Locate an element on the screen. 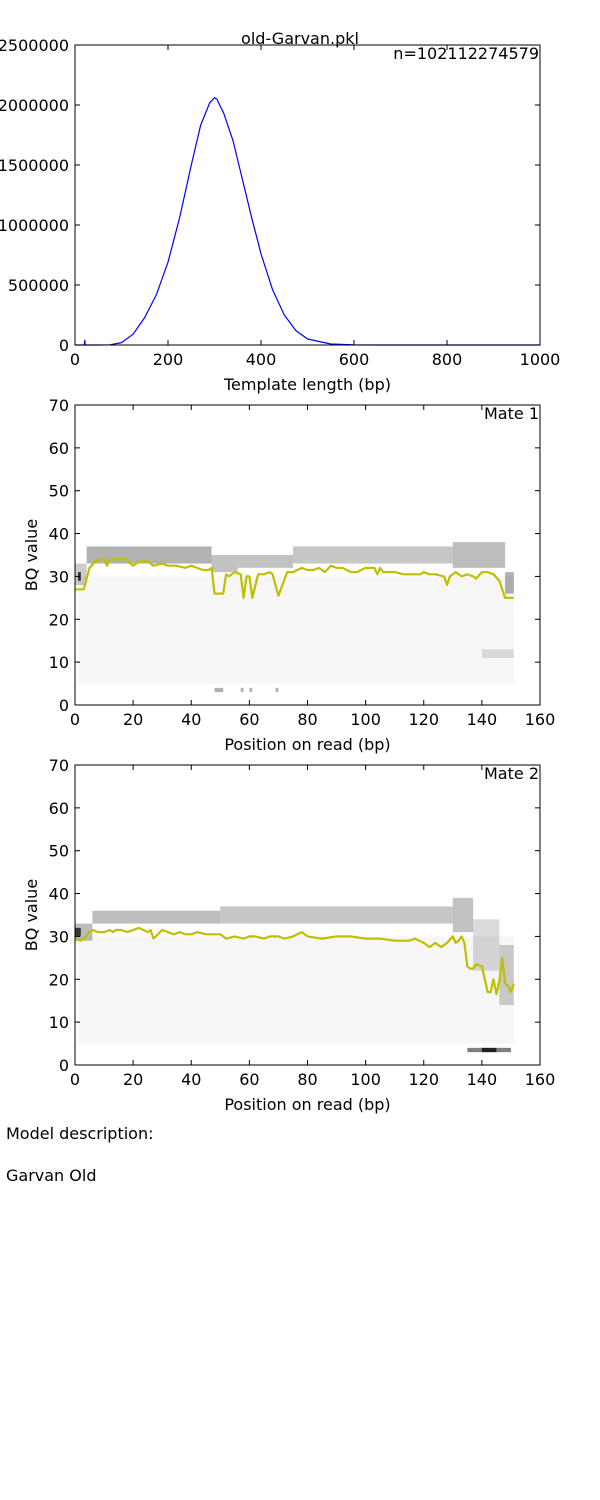 Image resolution: width=600 pixels, height=1500 pixels. x-tick-label: 800 is located at coordinates (447, 359).